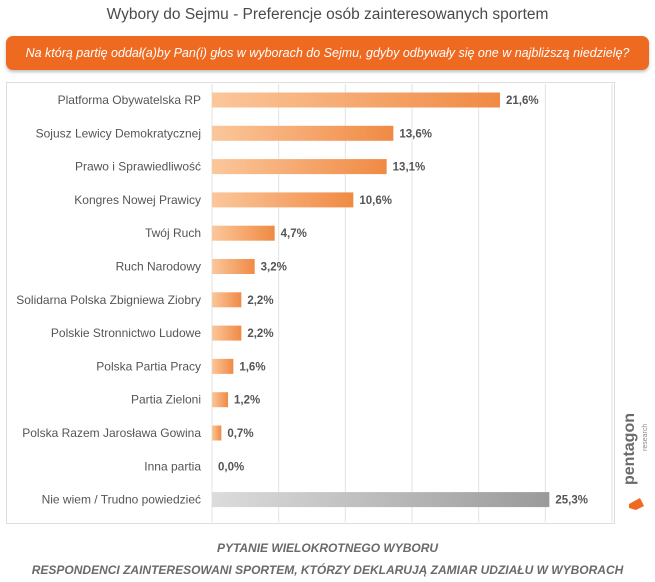  I want to click on category-label: Twój Ruch, so click(173, 233).